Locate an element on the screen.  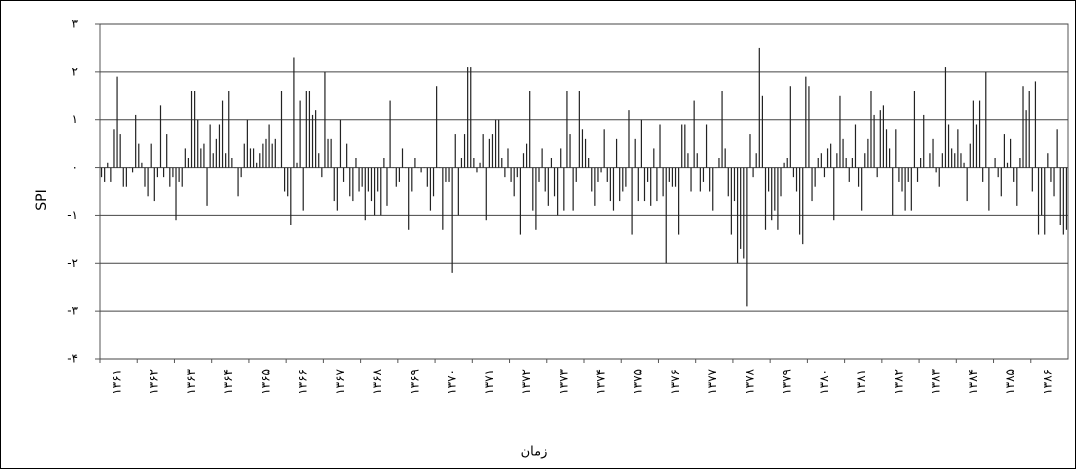
x-tick-label: ۱۳۶۸ is located at coordinates (377, 381).